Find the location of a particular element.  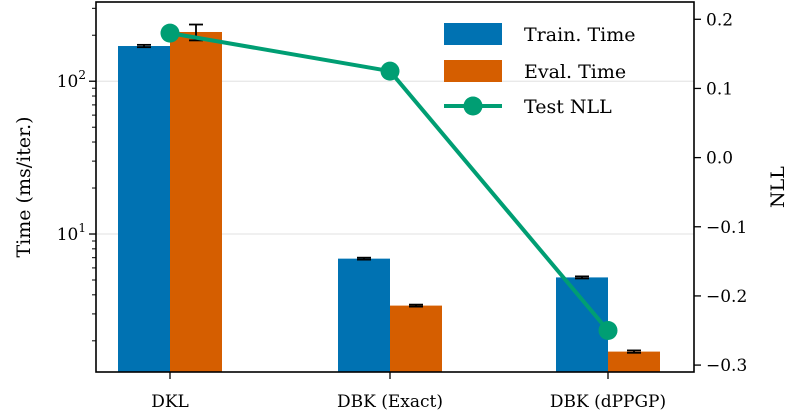

y-right-tick-label: 0.2 is located at coordinates (719, 20).